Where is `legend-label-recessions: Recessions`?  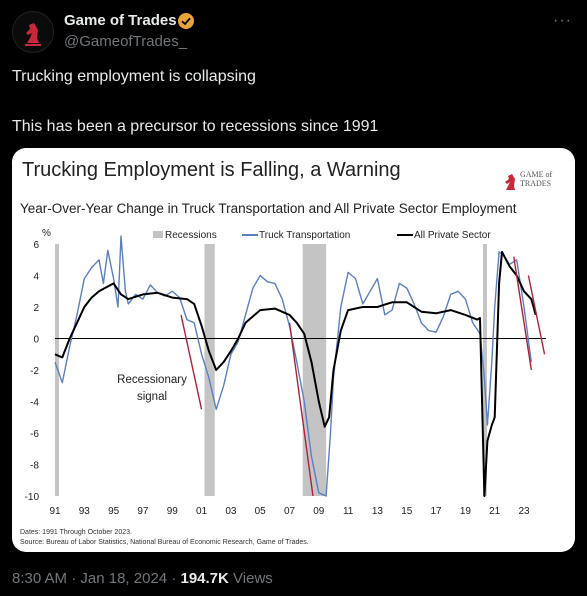 legend-label-recessions: Recessions is located at coordinates (191, 235).